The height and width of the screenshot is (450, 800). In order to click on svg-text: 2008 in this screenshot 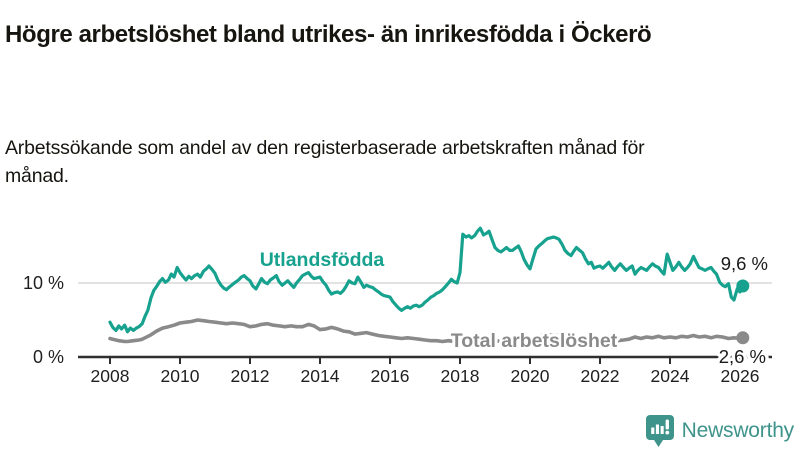, I will do `click(110, 376)`.